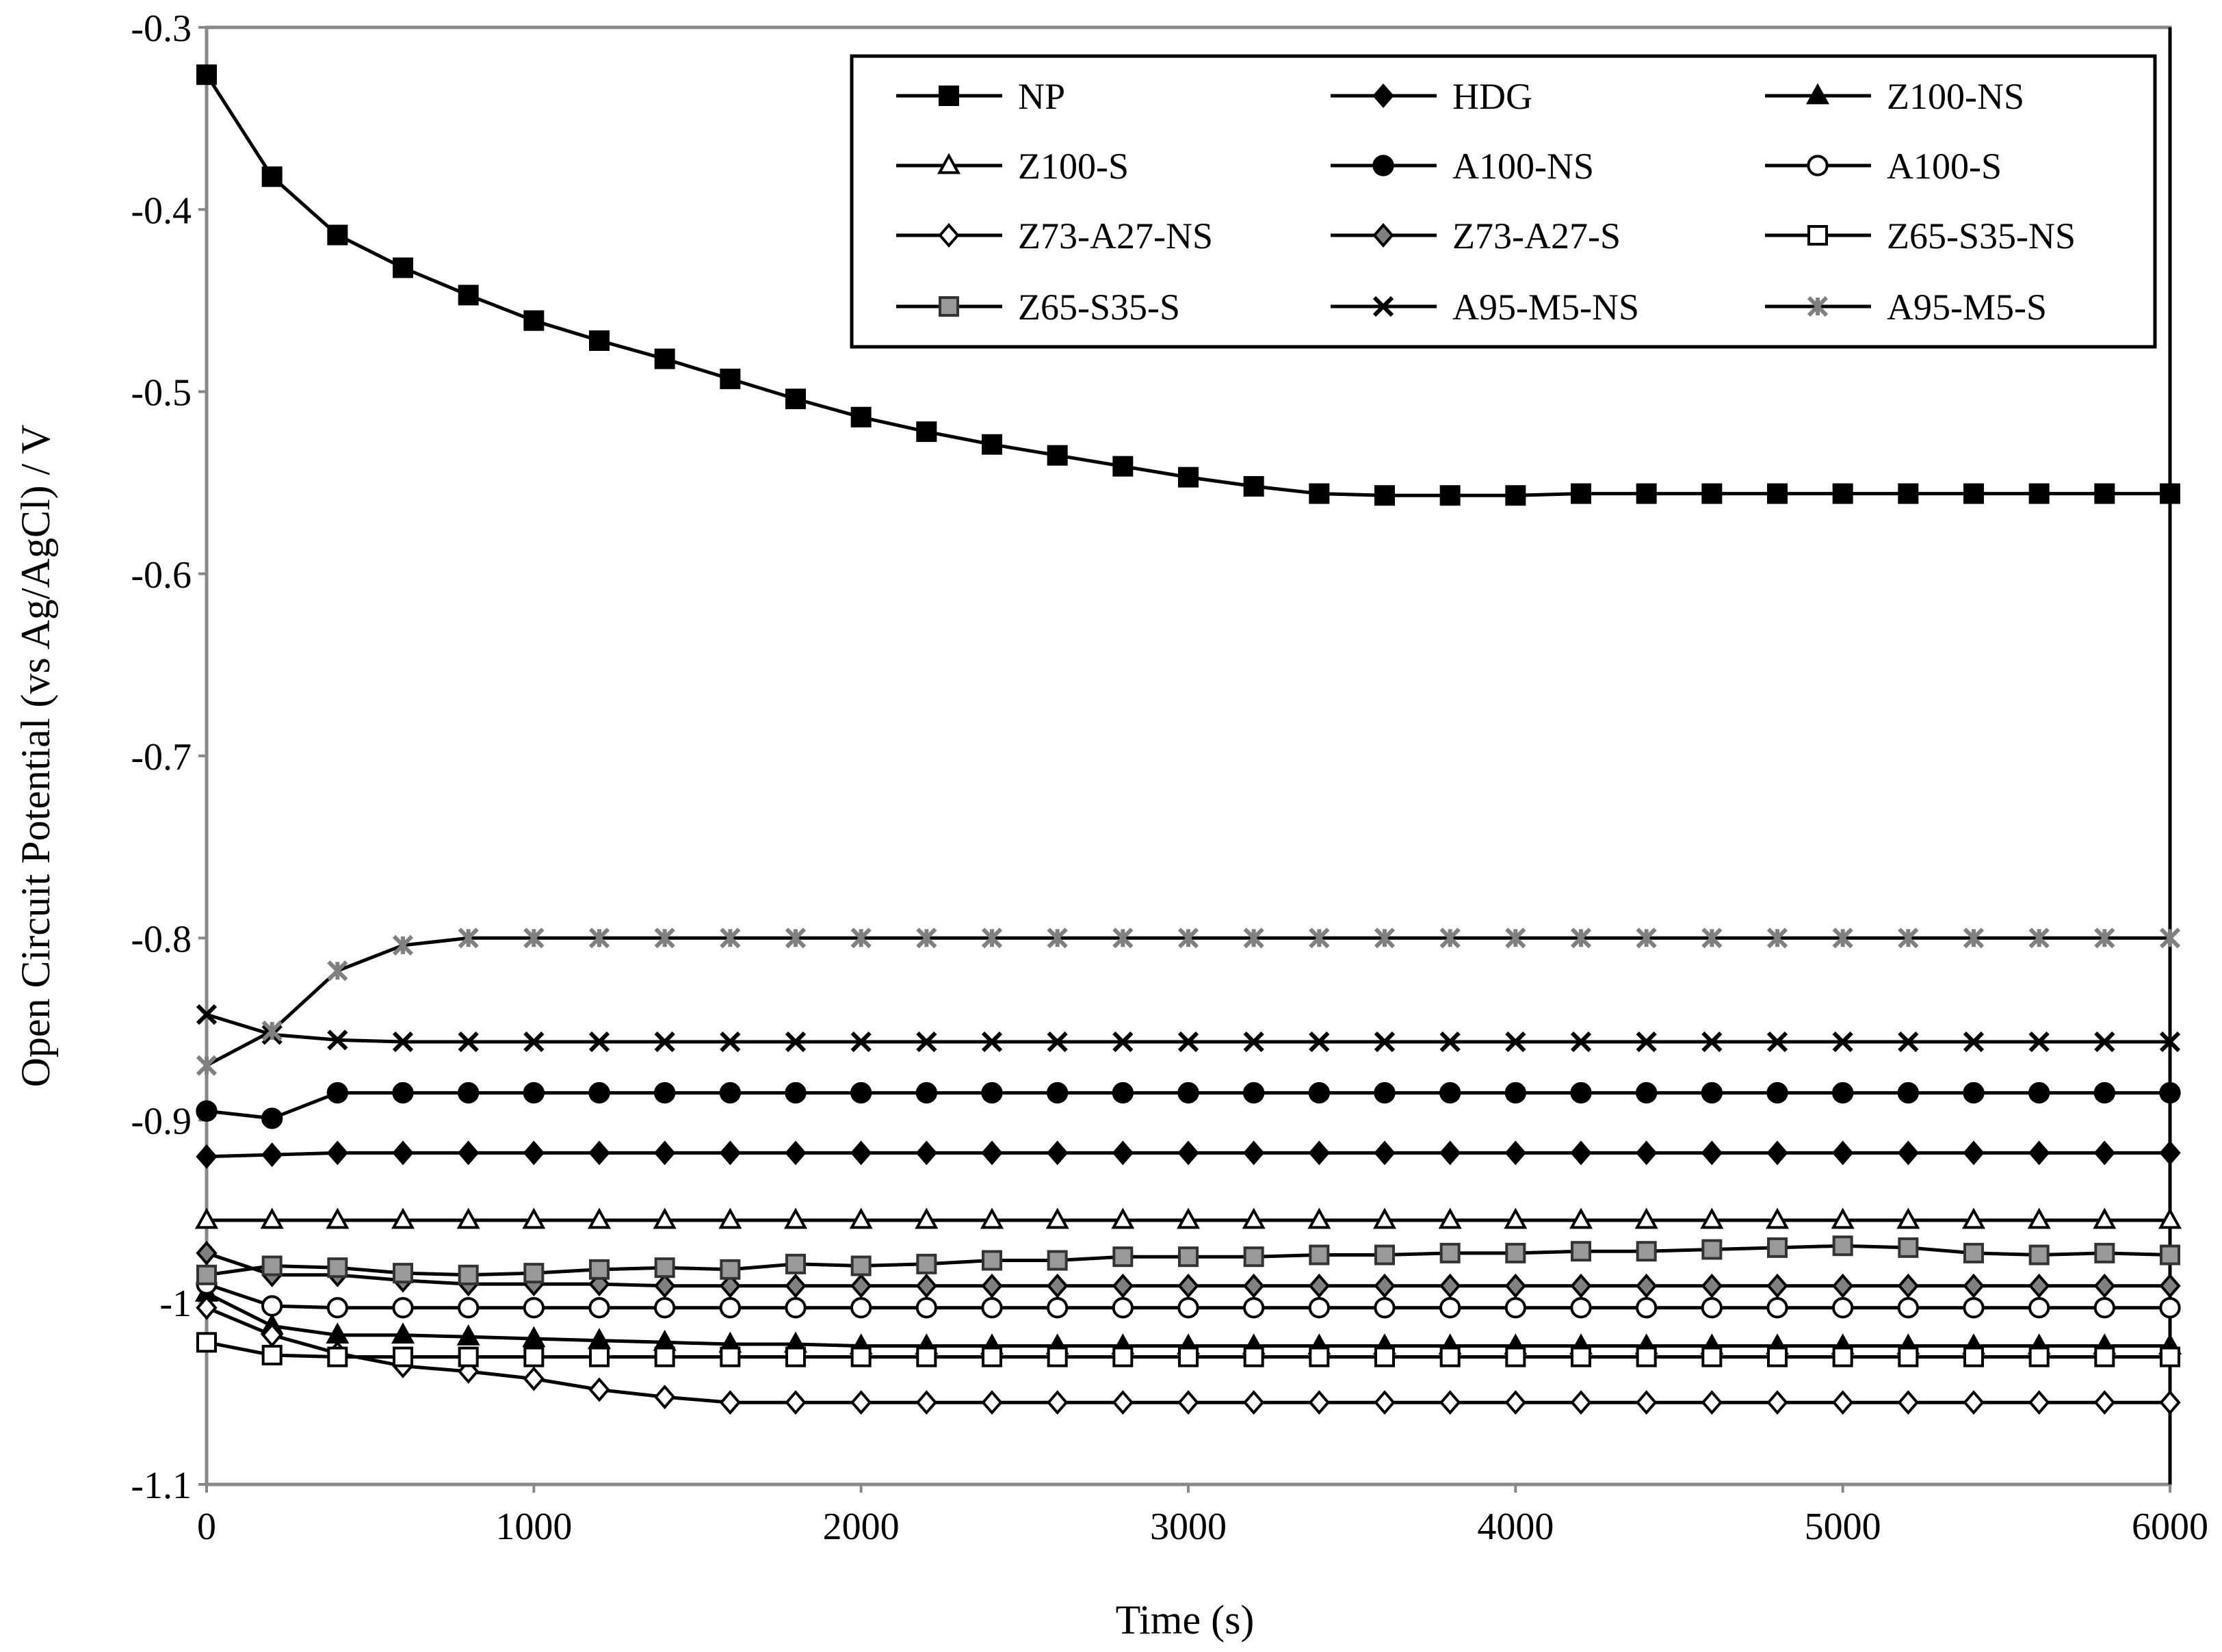 Image resolution: width=2222 pixels, height=1652 pixels. What do you see at coordinates (1432, 96) in the screenshot?
I see `legend-item-hdg: HDG` at bounding box center [1432, 96].